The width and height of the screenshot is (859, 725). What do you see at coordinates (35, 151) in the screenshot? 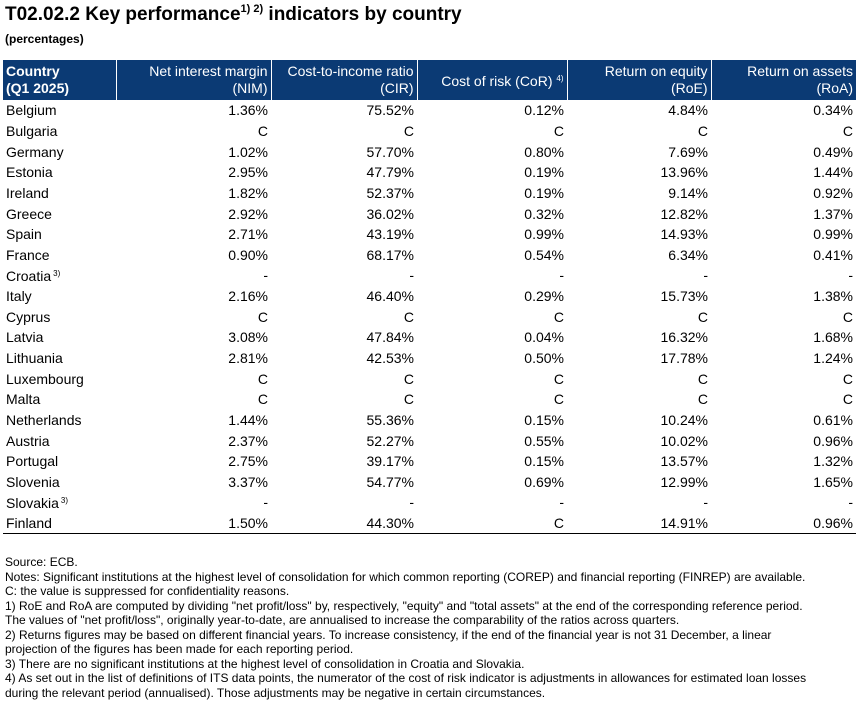
I see `country-cell: Germany` at bounding box center [35, 151].